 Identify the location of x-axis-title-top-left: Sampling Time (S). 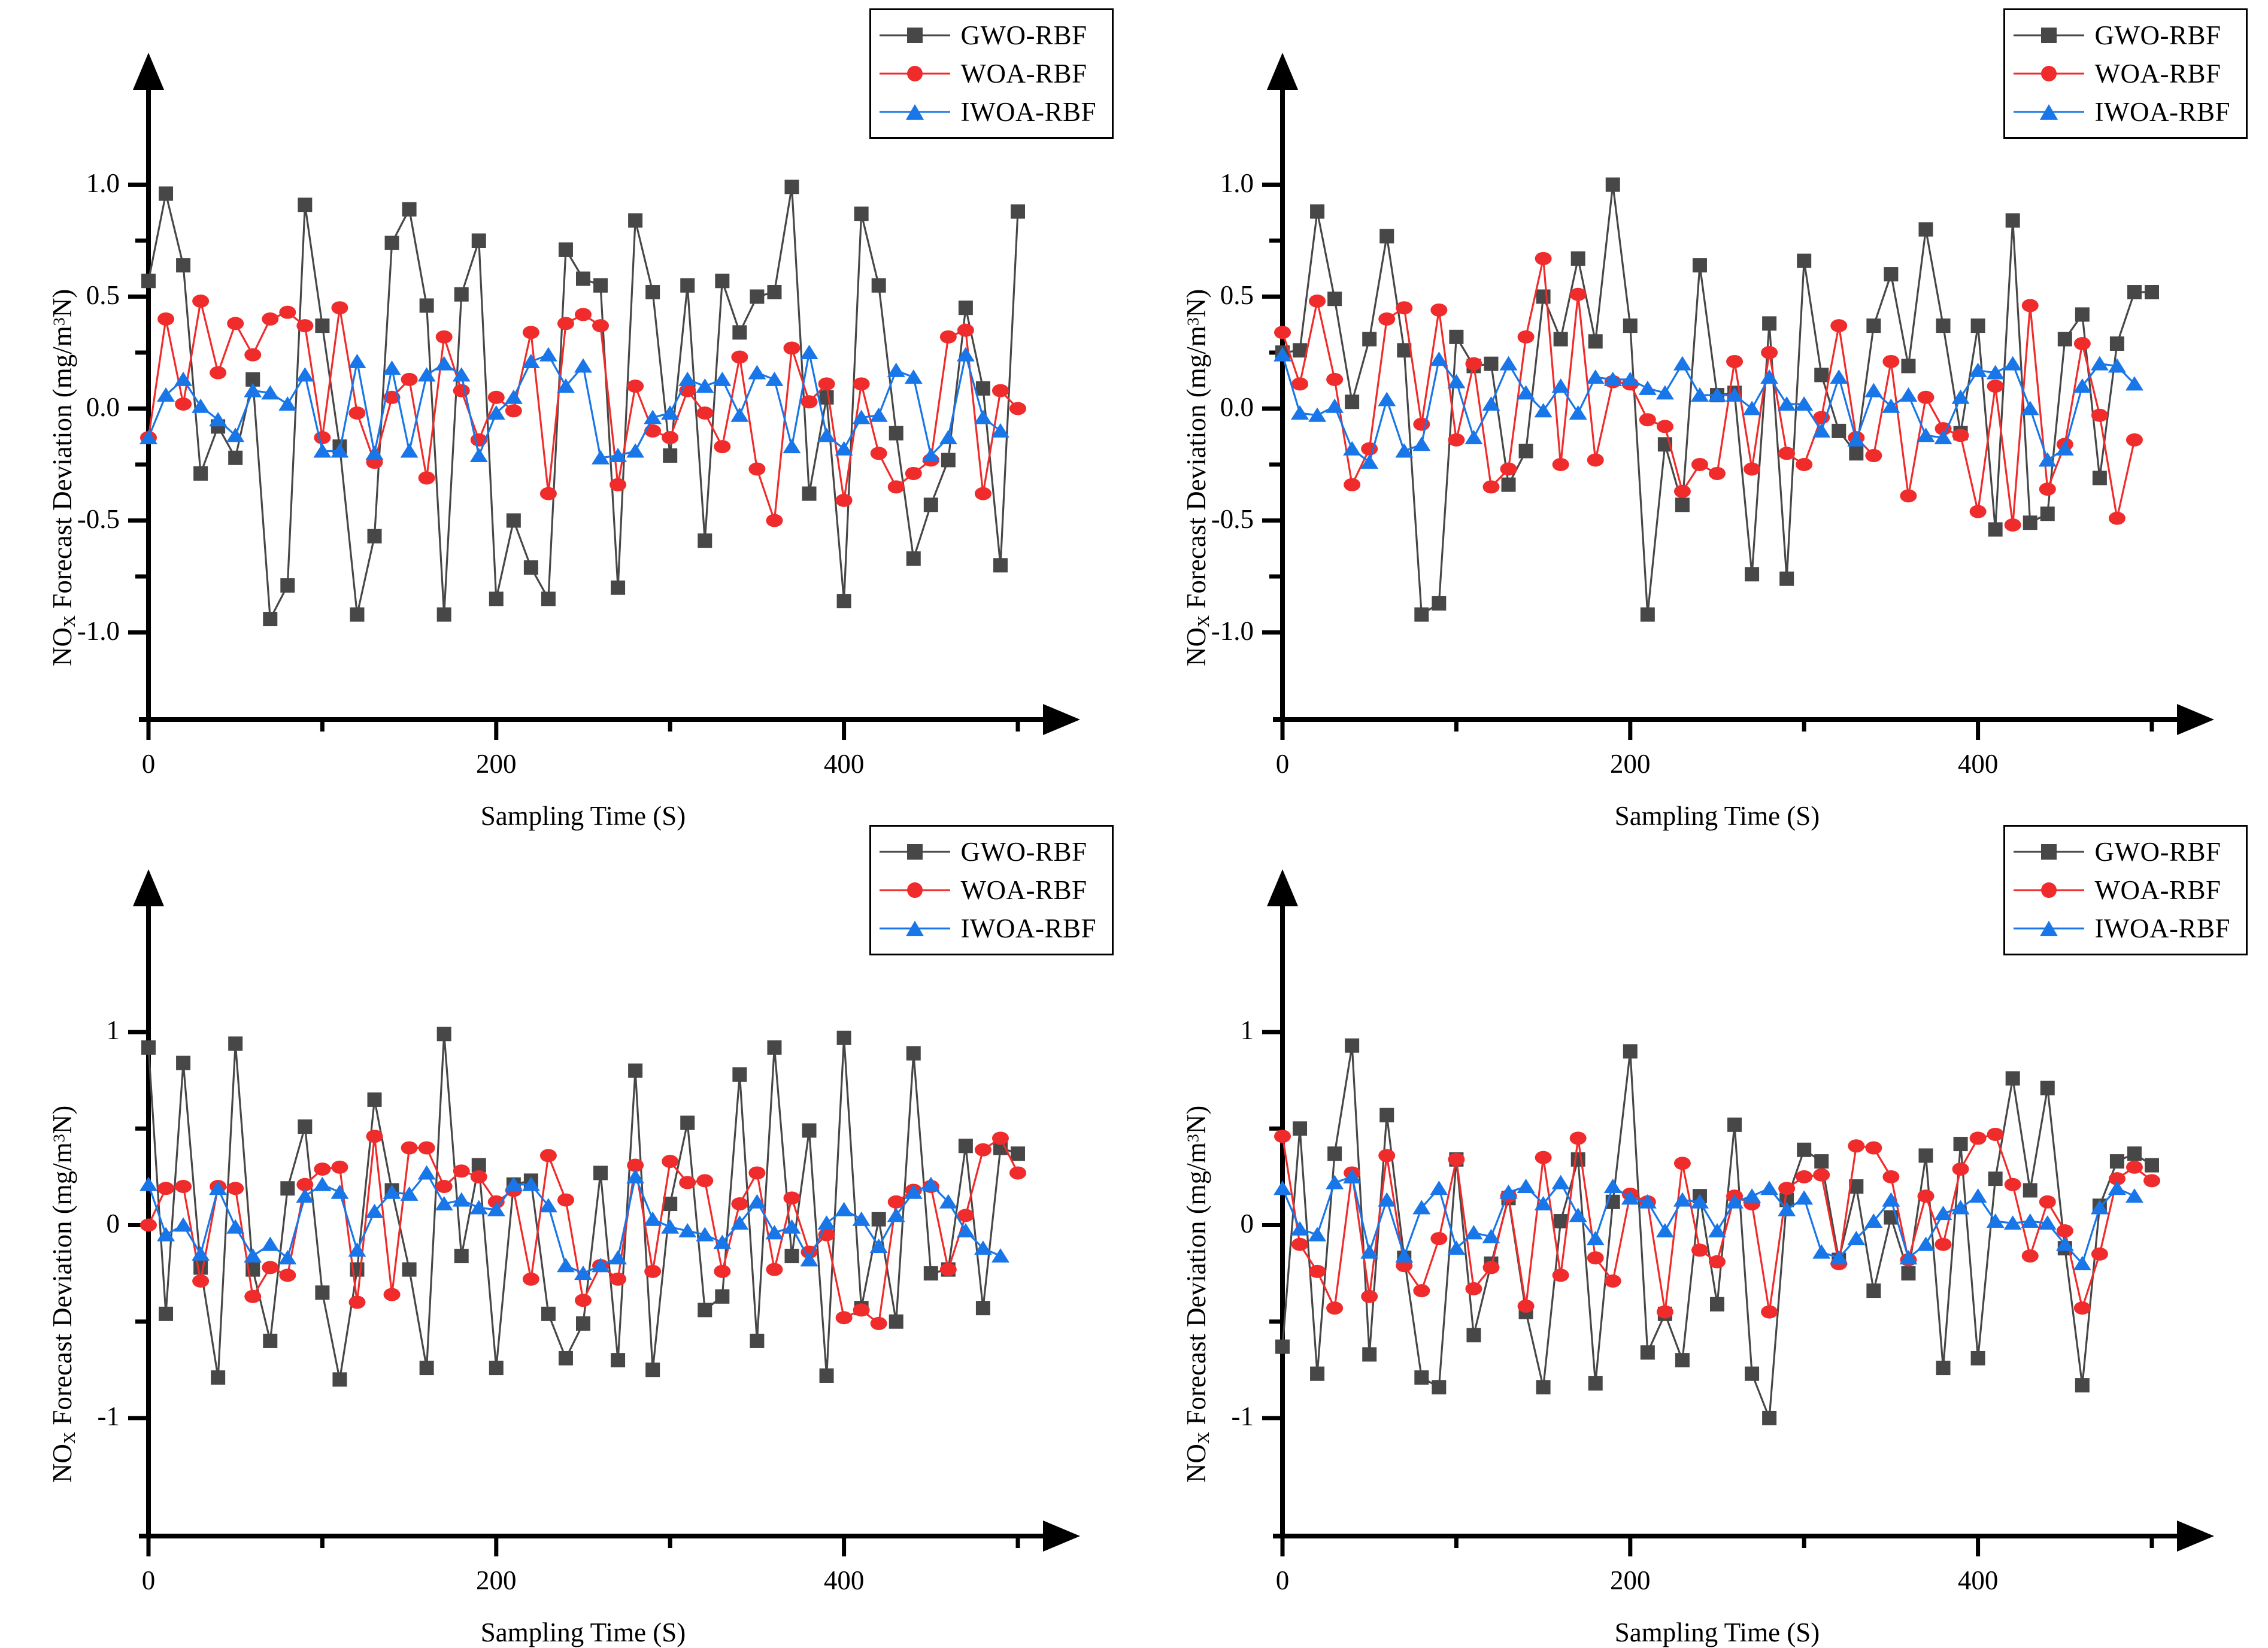
(583, 816).